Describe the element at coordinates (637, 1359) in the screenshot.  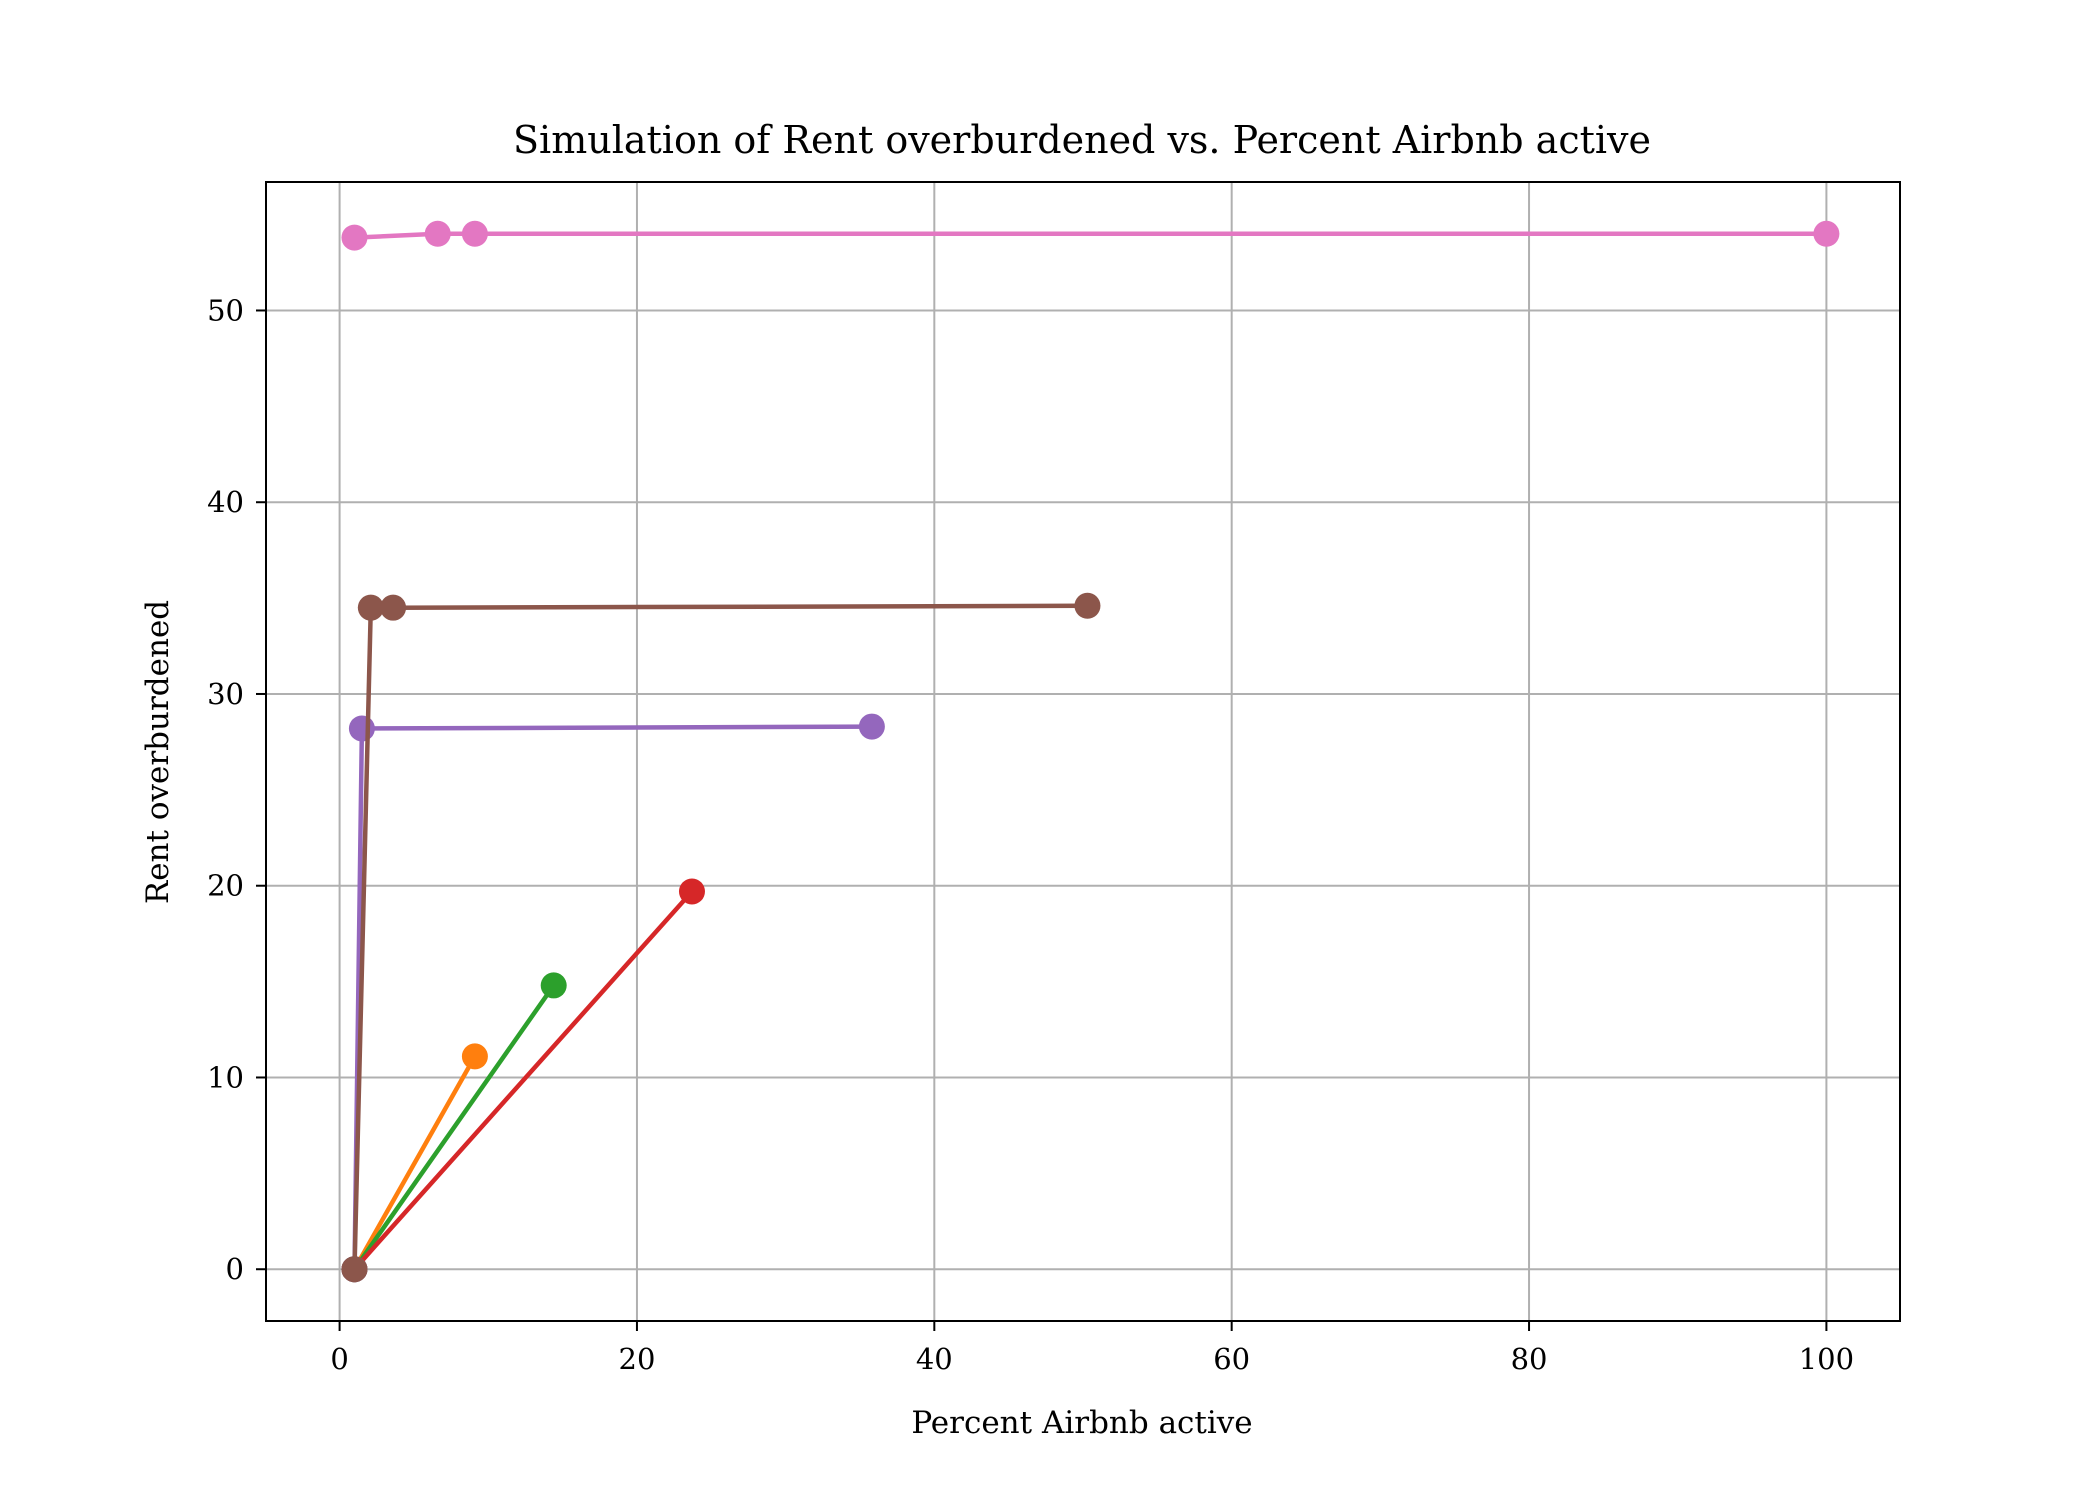
I see `x-tick-label: 20` at that location.